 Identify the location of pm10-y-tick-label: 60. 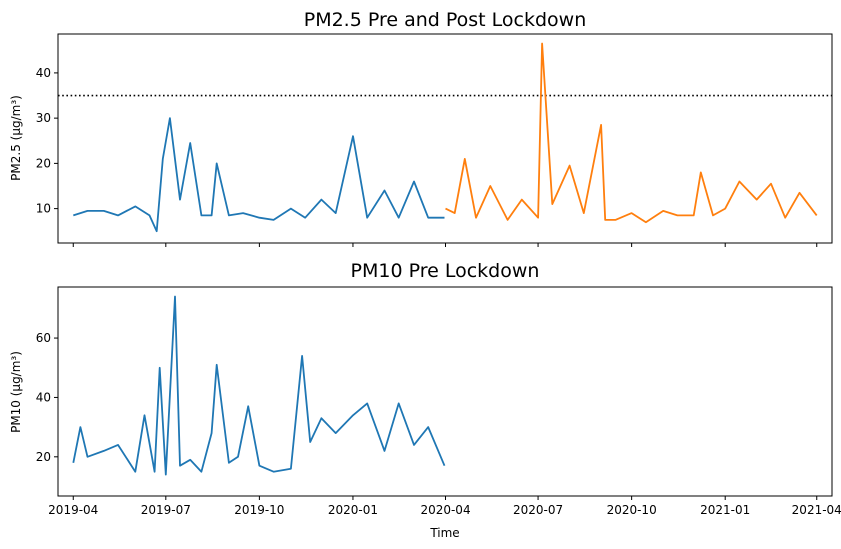
(43, 338).